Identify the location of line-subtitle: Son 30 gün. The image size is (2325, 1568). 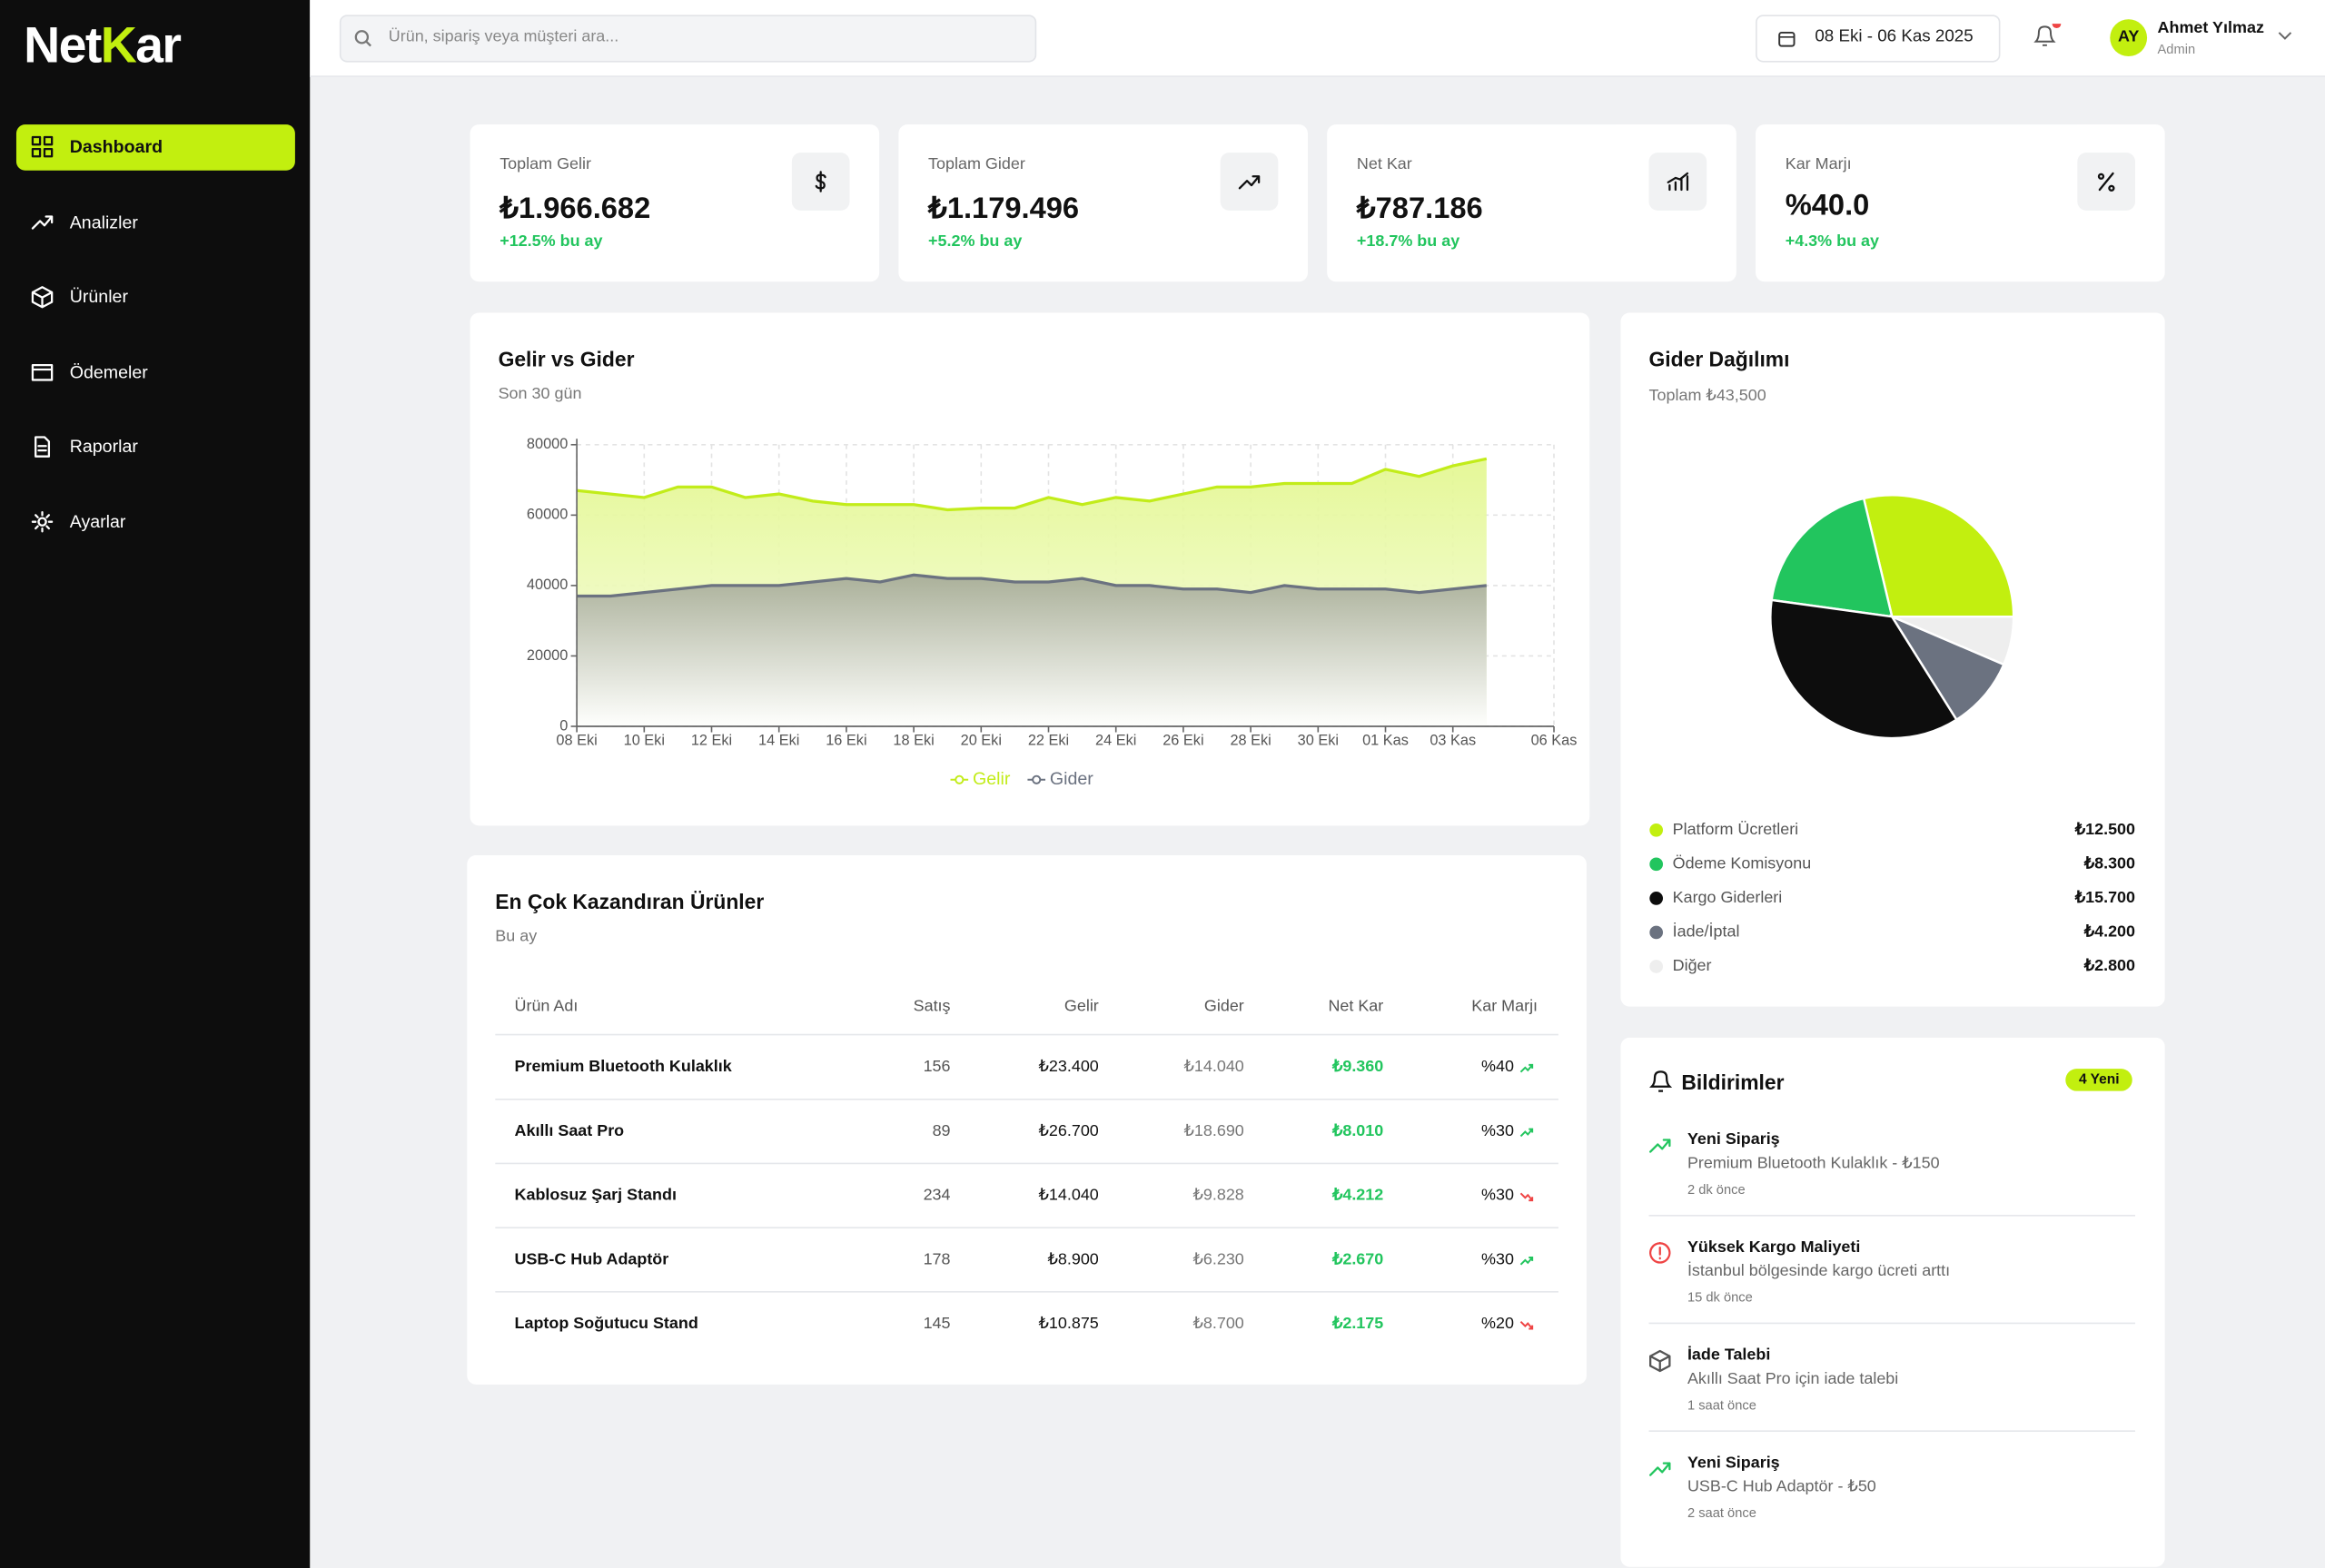
(540, 395).